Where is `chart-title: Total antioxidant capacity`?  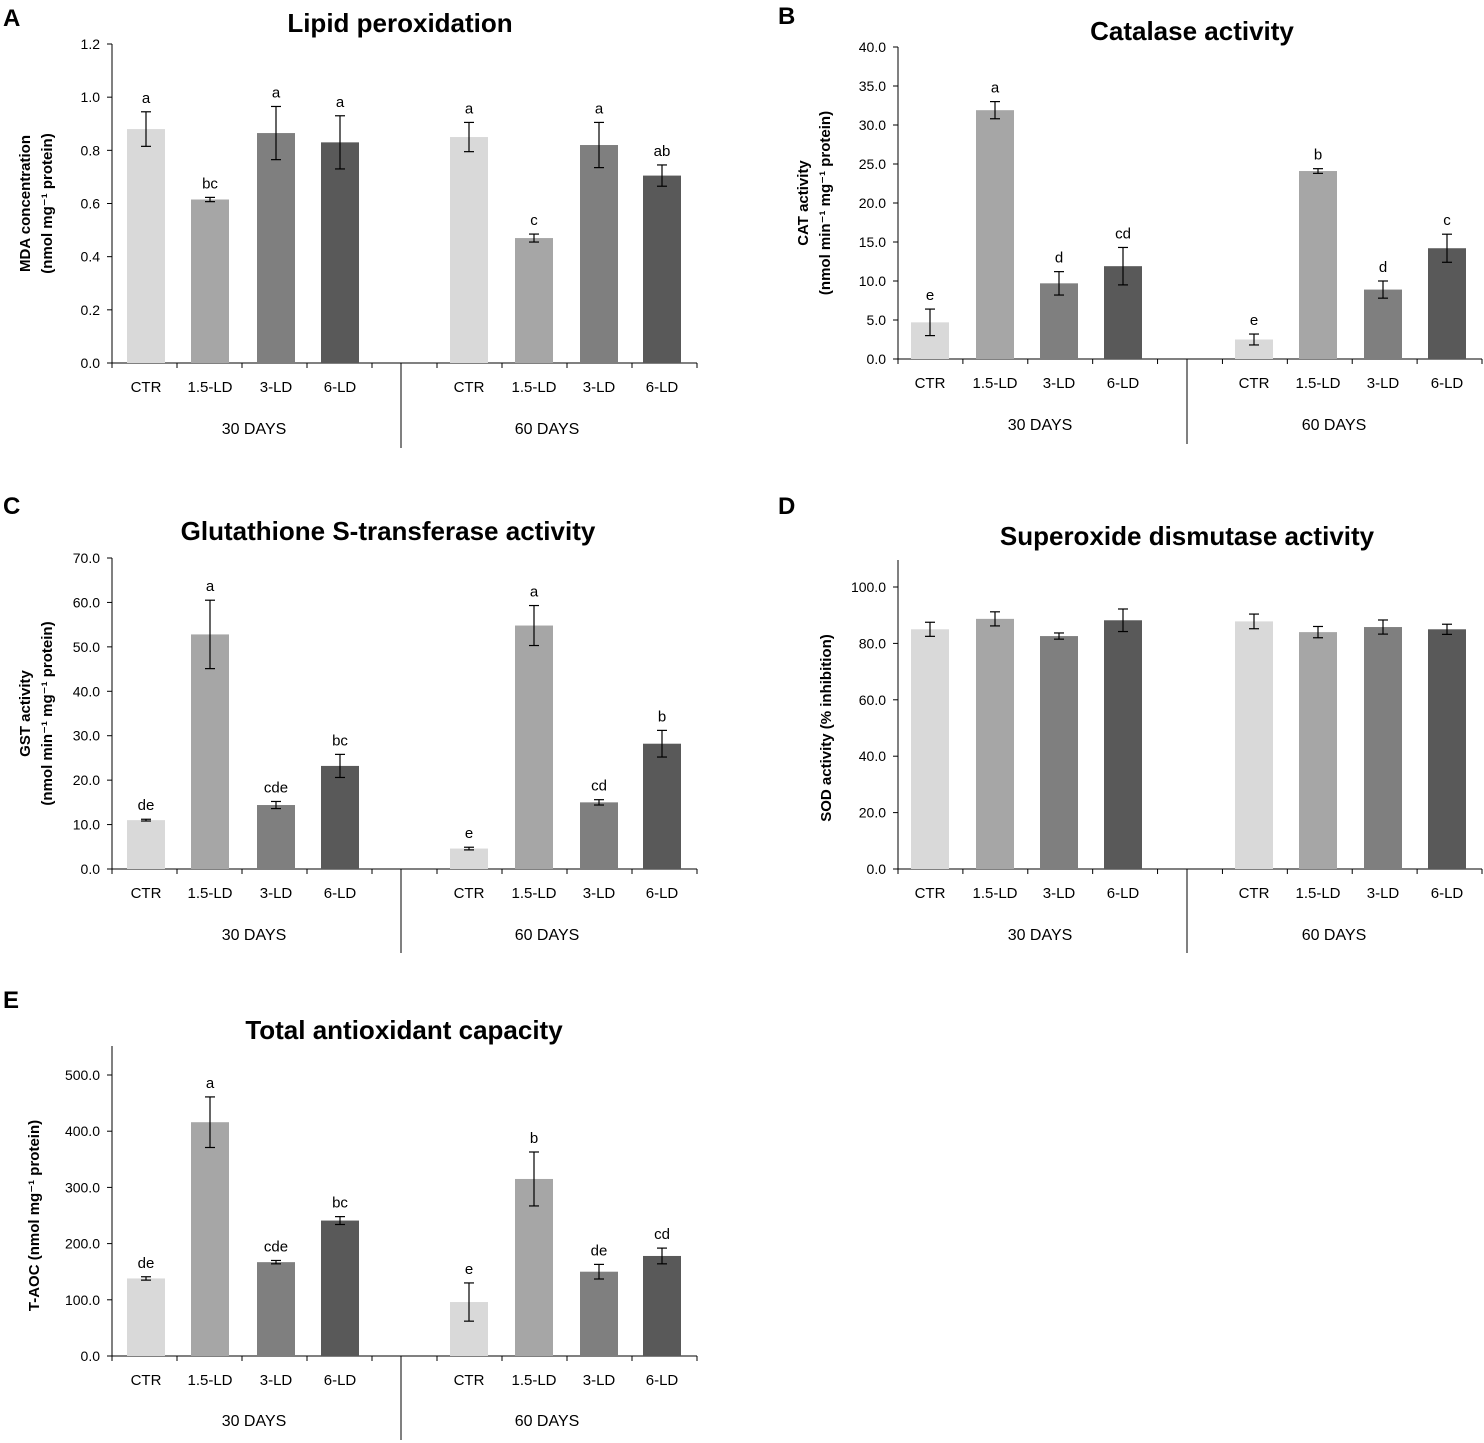
chart-title: Total antioxidant capacity is located at coordinates (404, 1030).